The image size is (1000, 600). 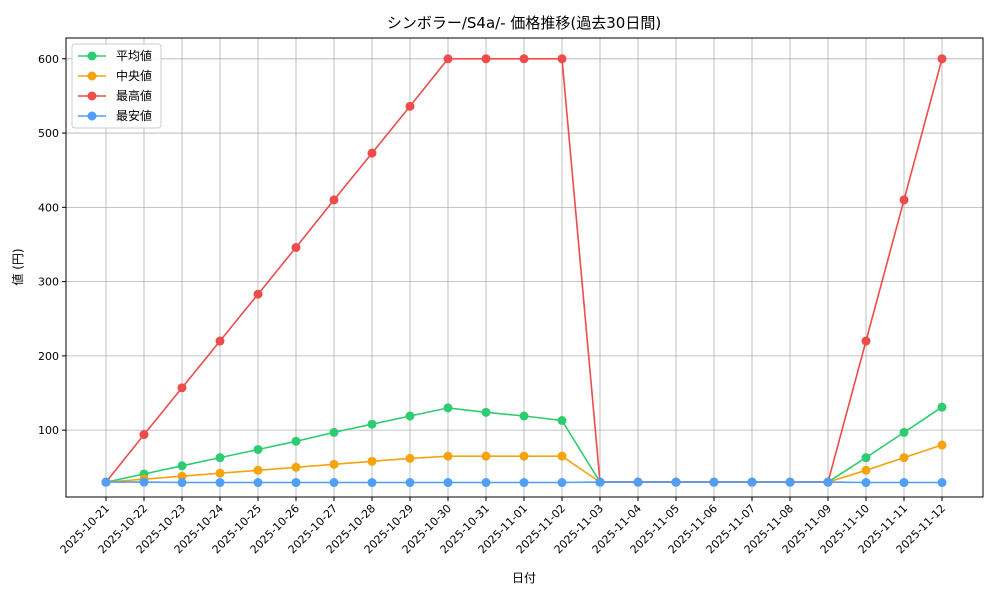 I want to click on y-tick-label: 600, so click(x=48, y=59).